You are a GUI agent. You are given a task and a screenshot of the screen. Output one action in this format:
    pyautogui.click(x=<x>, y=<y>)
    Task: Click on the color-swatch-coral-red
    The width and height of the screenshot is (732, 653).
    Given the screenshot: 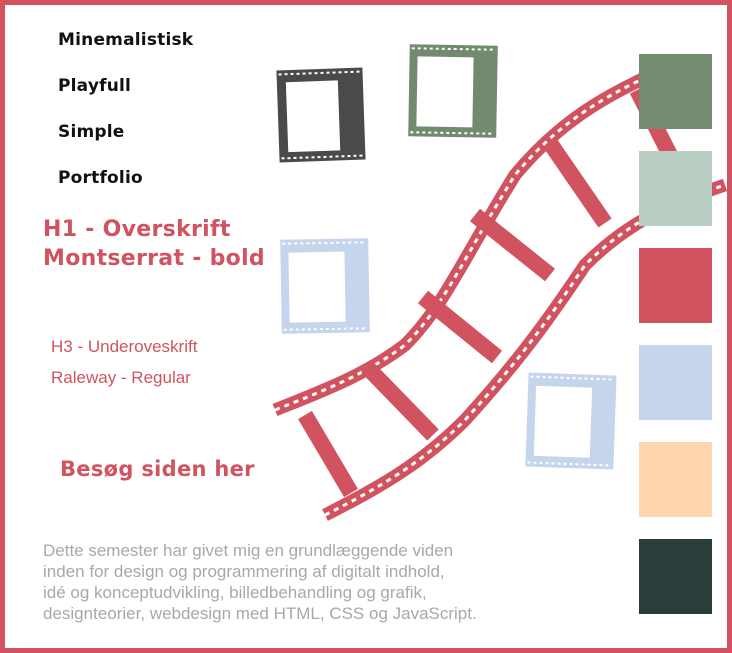 What is the action you would take?
    pyautogui.click(x=675, y=285)
    